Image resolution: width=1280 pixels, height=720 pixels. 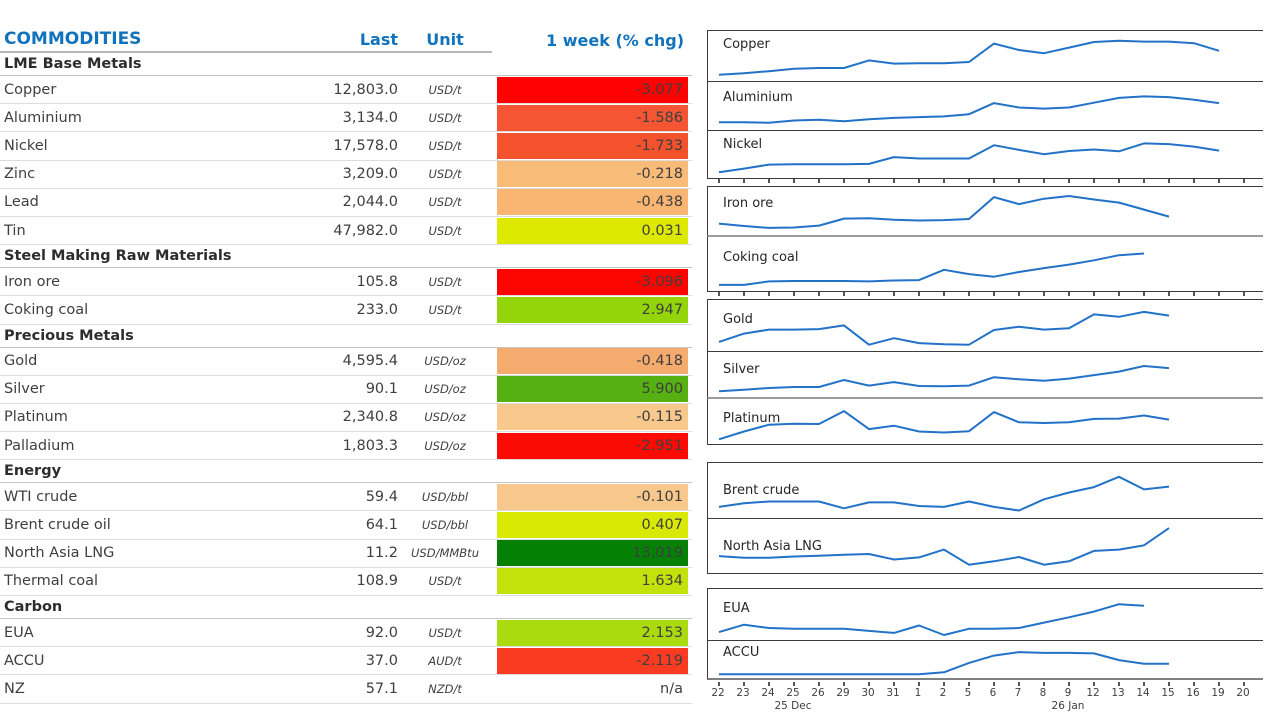 What do you see at coordinates (985, 490) in the screenshot?
I see `sparkline-chart: Brent crude` at bounding box center [985, 490].